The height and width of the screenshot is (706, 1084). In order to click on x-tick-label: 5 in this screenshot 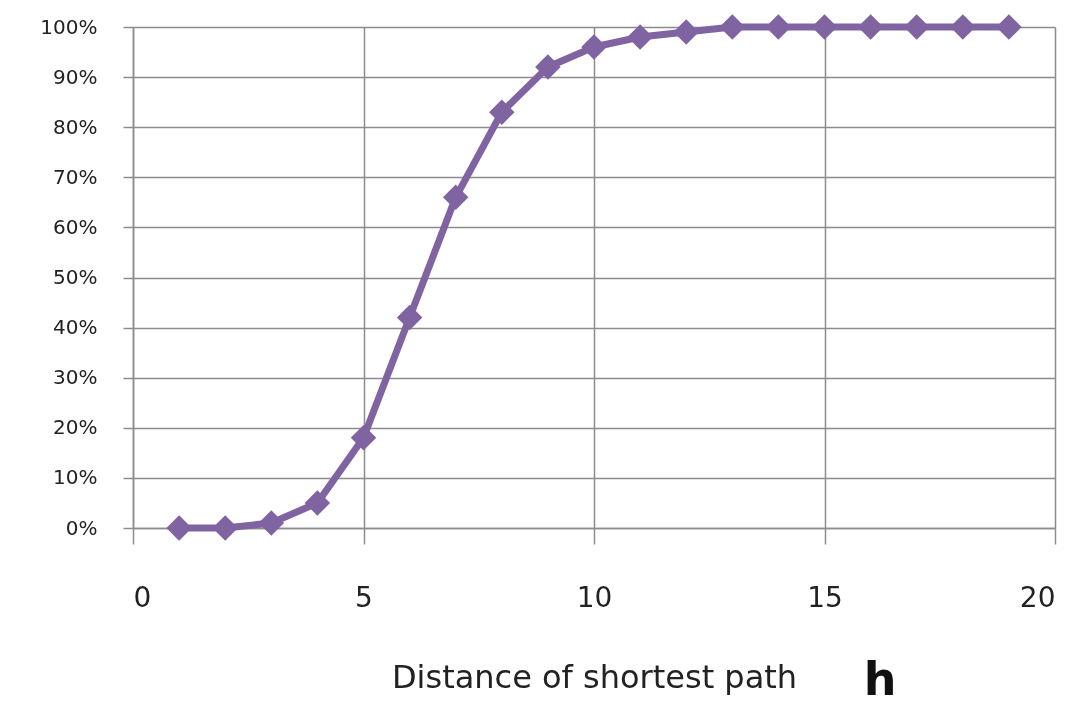, I will do `click(364, 597)`.